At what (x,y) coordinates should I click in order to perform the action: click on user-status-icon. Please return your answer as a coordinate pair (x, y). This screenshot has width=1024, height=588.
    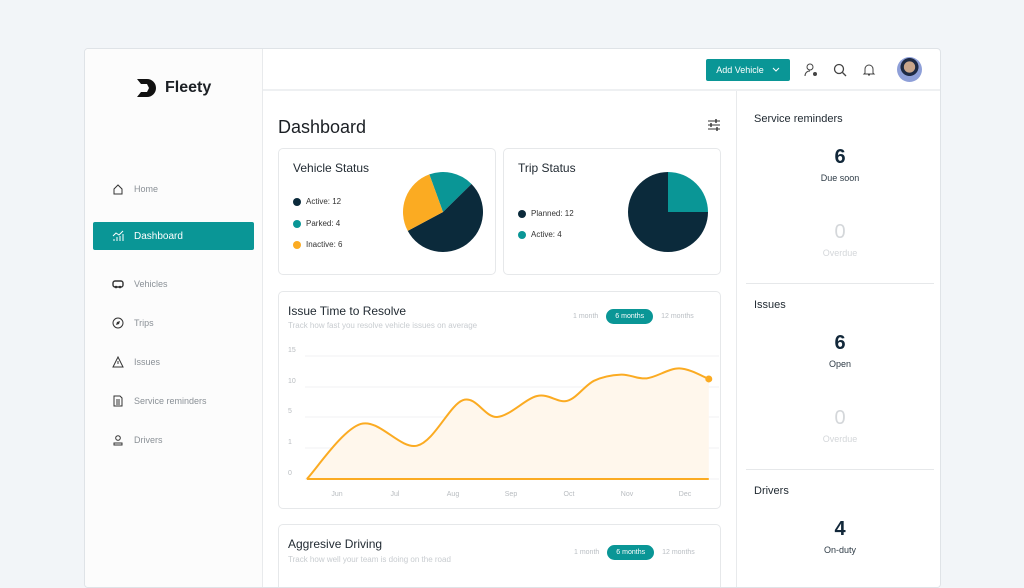
    Looking at the image, I should click on (811, 70).